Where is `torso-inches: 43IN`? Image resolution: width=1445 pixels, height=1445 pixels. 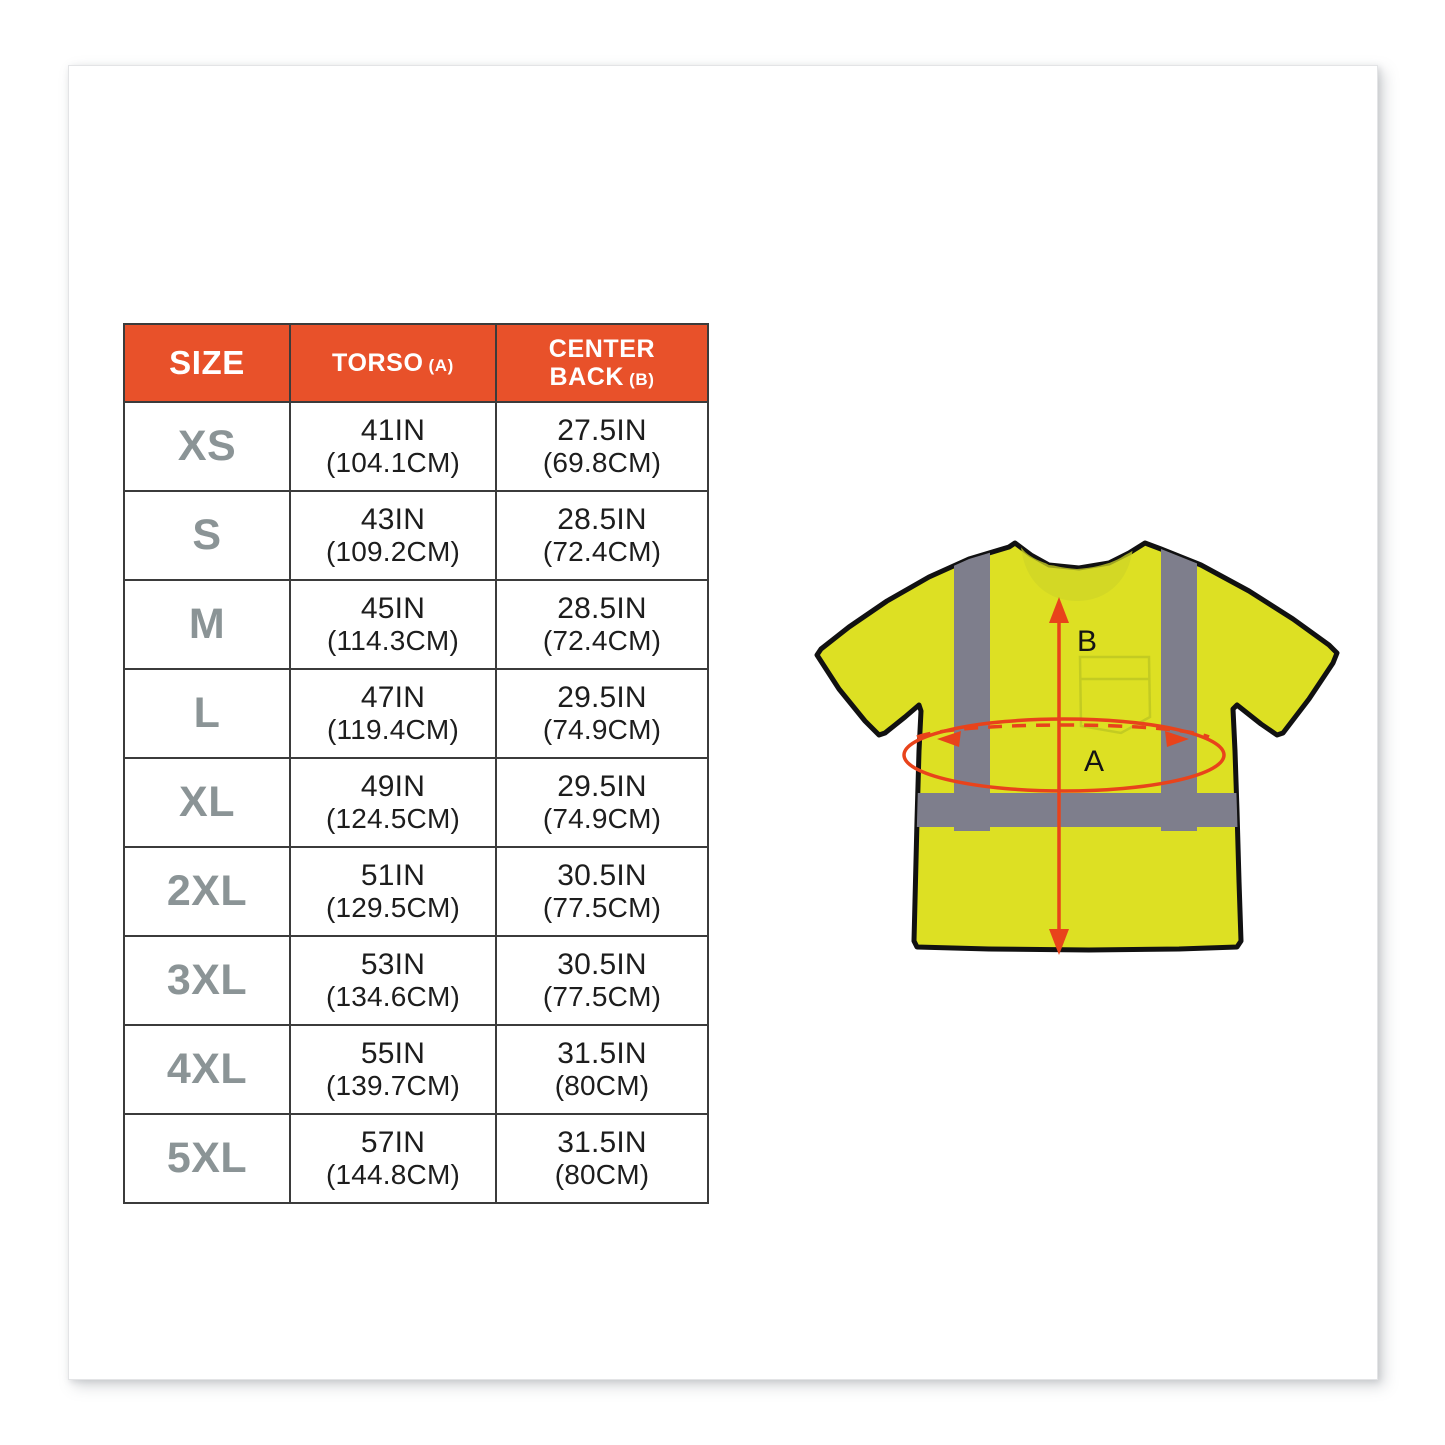 torso-inches: 43IN is located at coordinates (393, 519).